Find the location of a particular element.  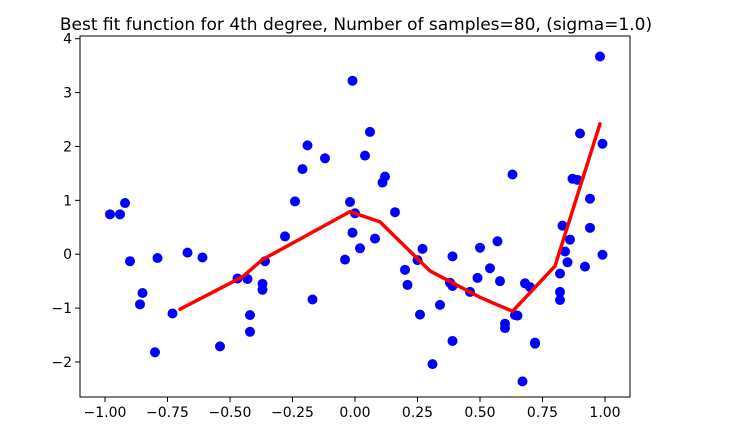

y-tick-label: −1 is located at coordinates (61, 309).